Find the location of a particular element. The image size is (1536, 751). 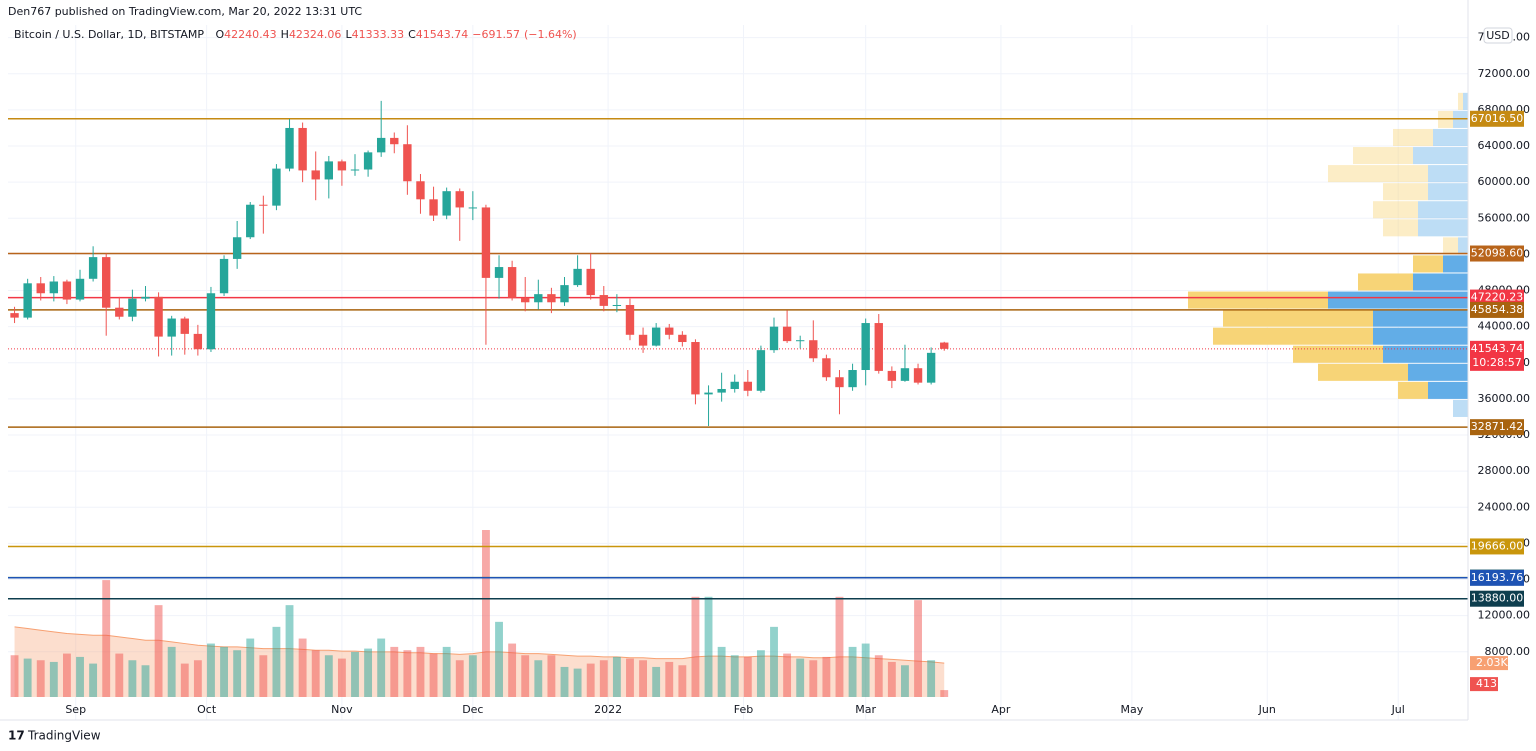

currency-box is located at coordinates (1498, 35).